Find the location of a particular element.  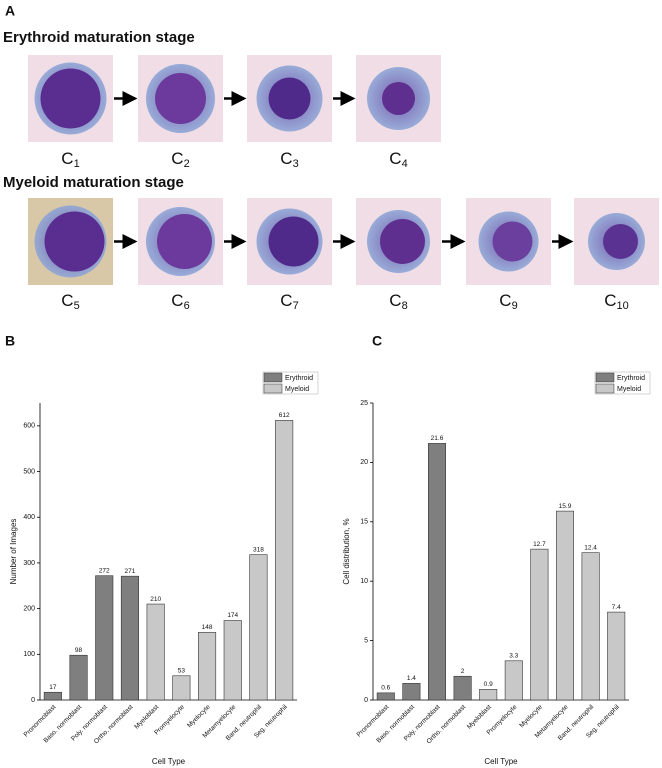

cell-subscript: 6 is located at coordinates (187, 306).